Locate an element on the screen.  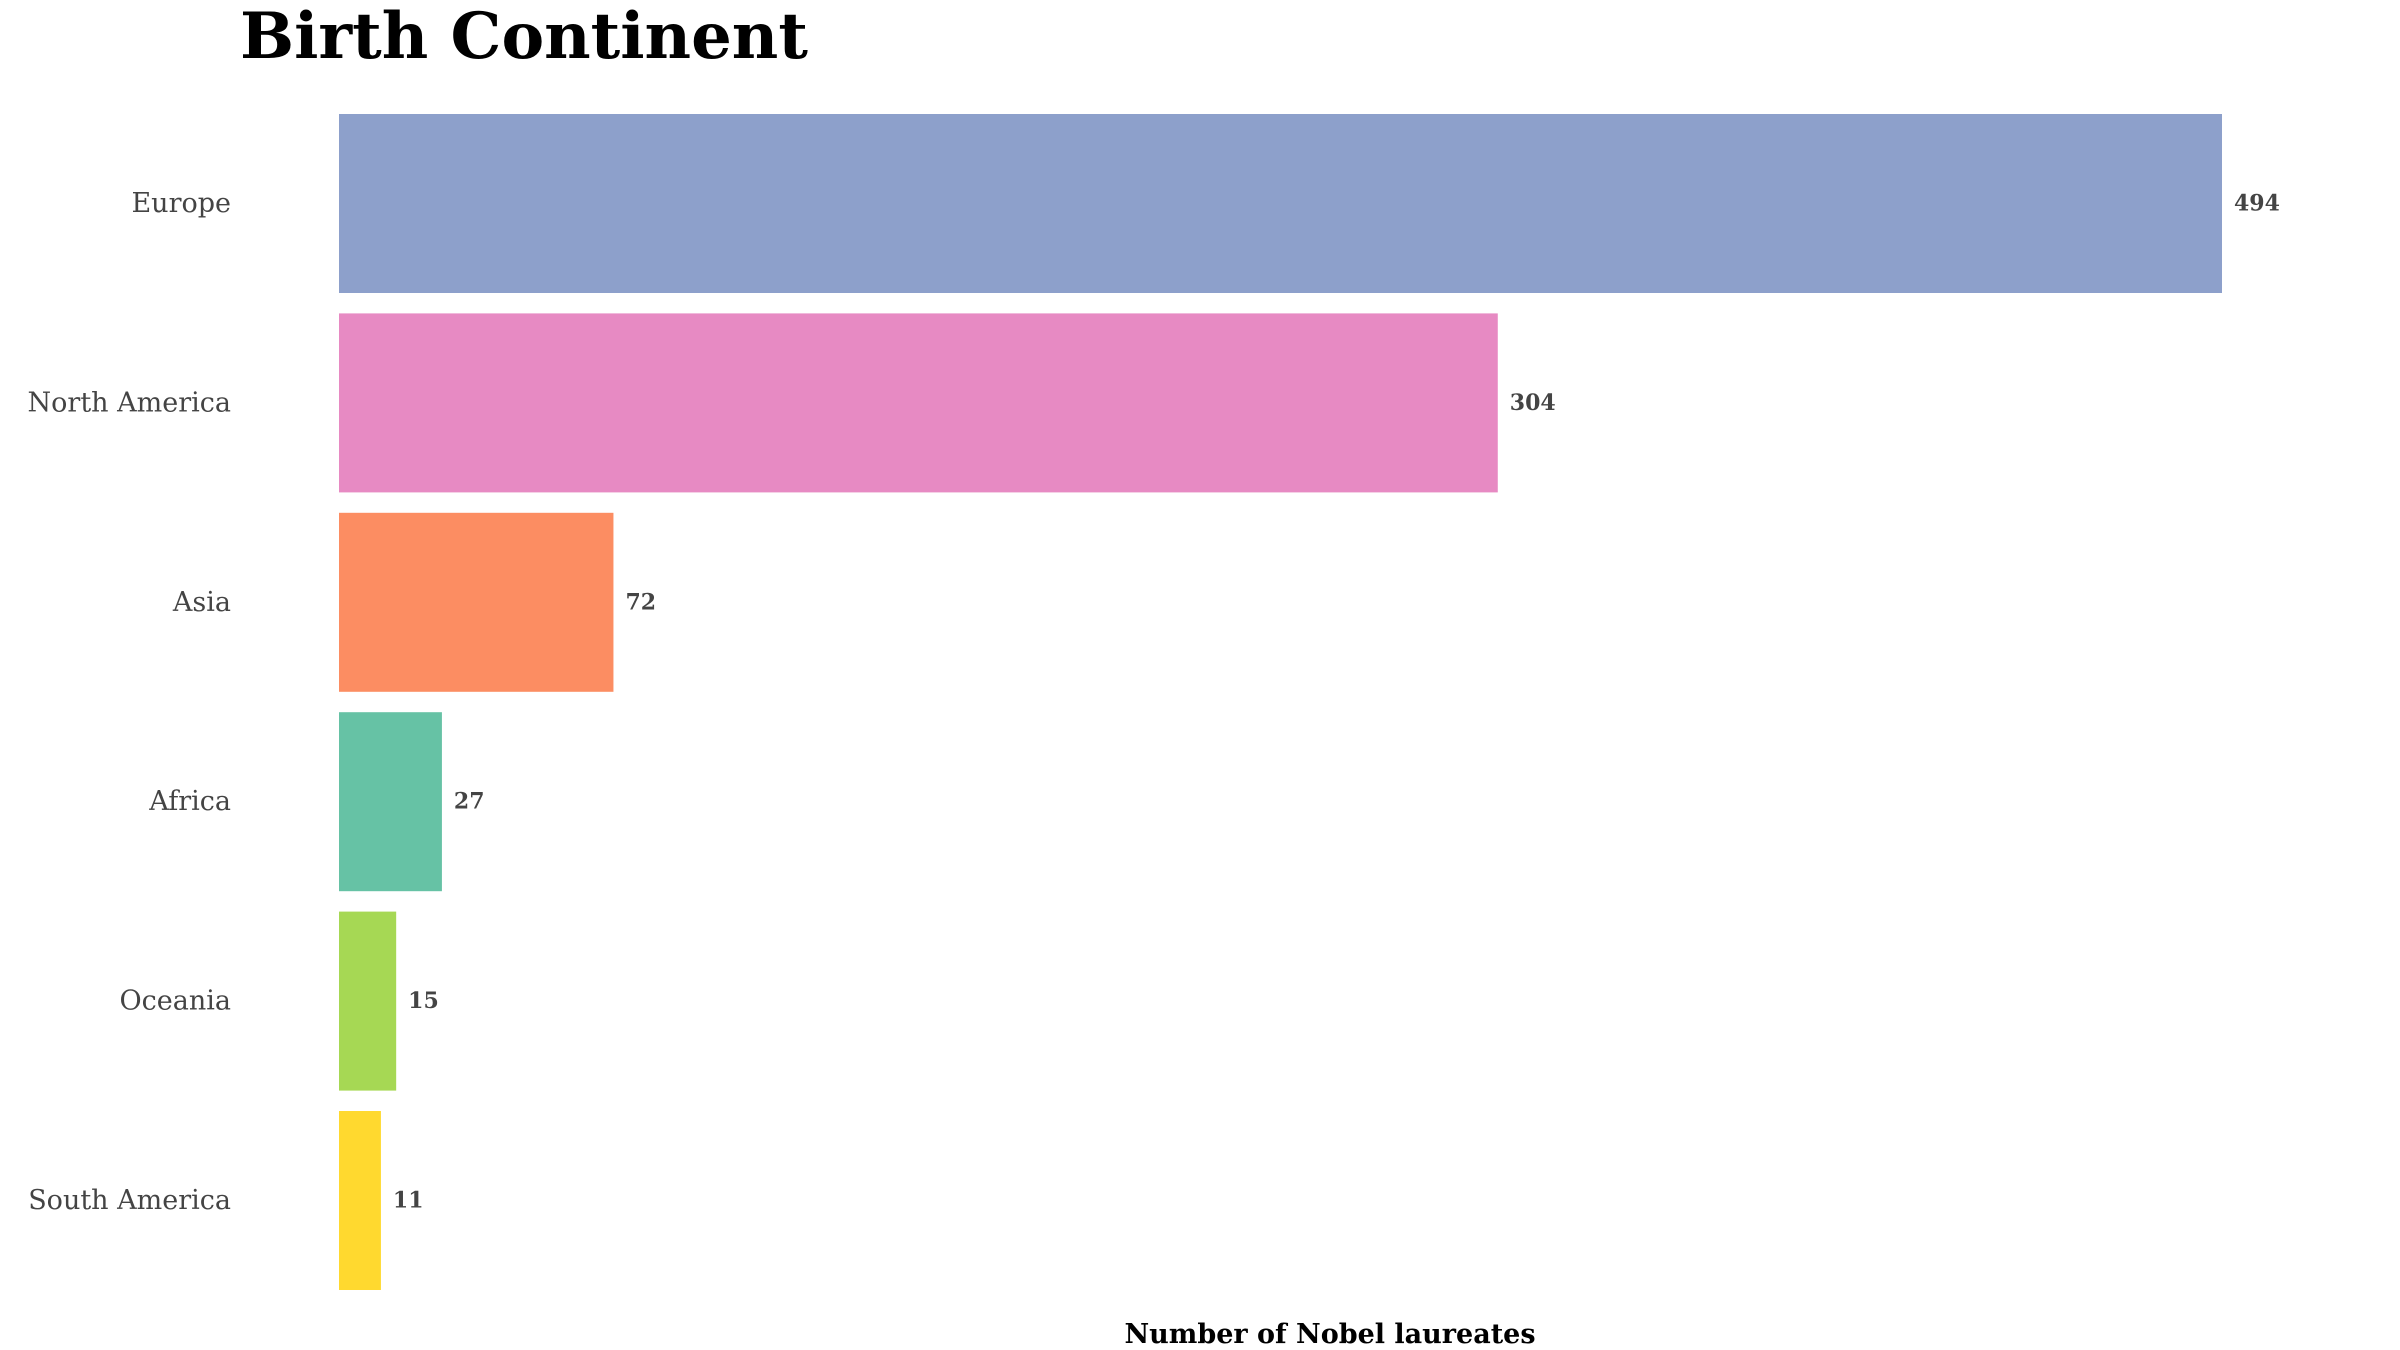
category-label-africa: Africa is located at coordinates (189, 801).